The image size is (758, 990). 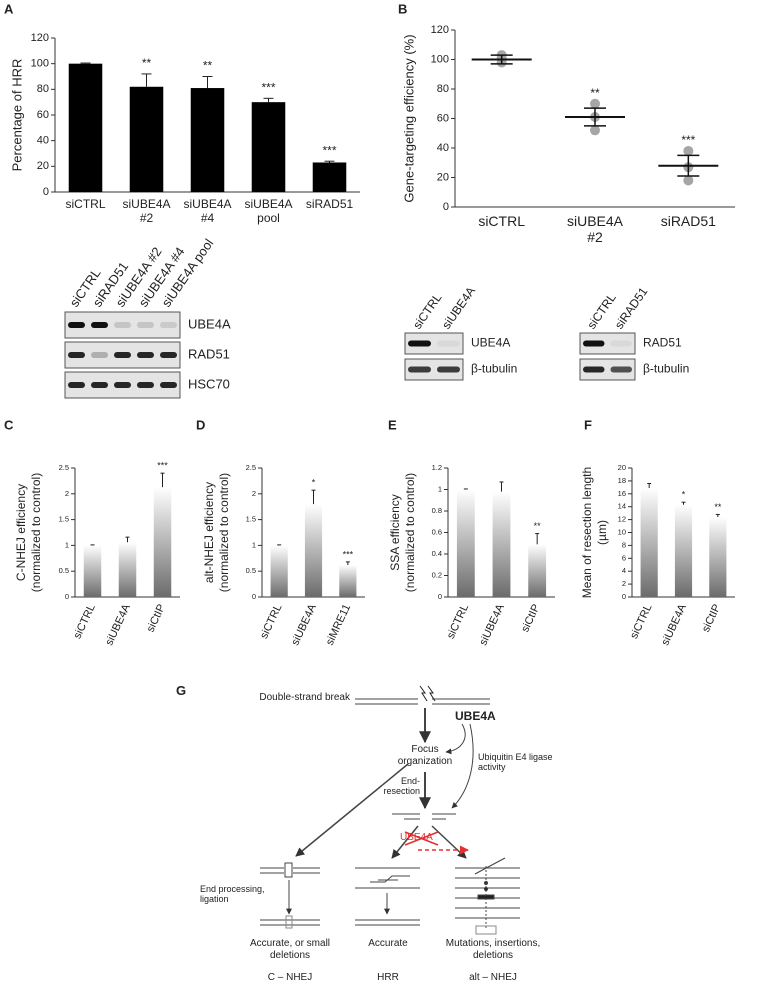 I want to click on y-tick-label: 2.5, so click(x=251, y=467).